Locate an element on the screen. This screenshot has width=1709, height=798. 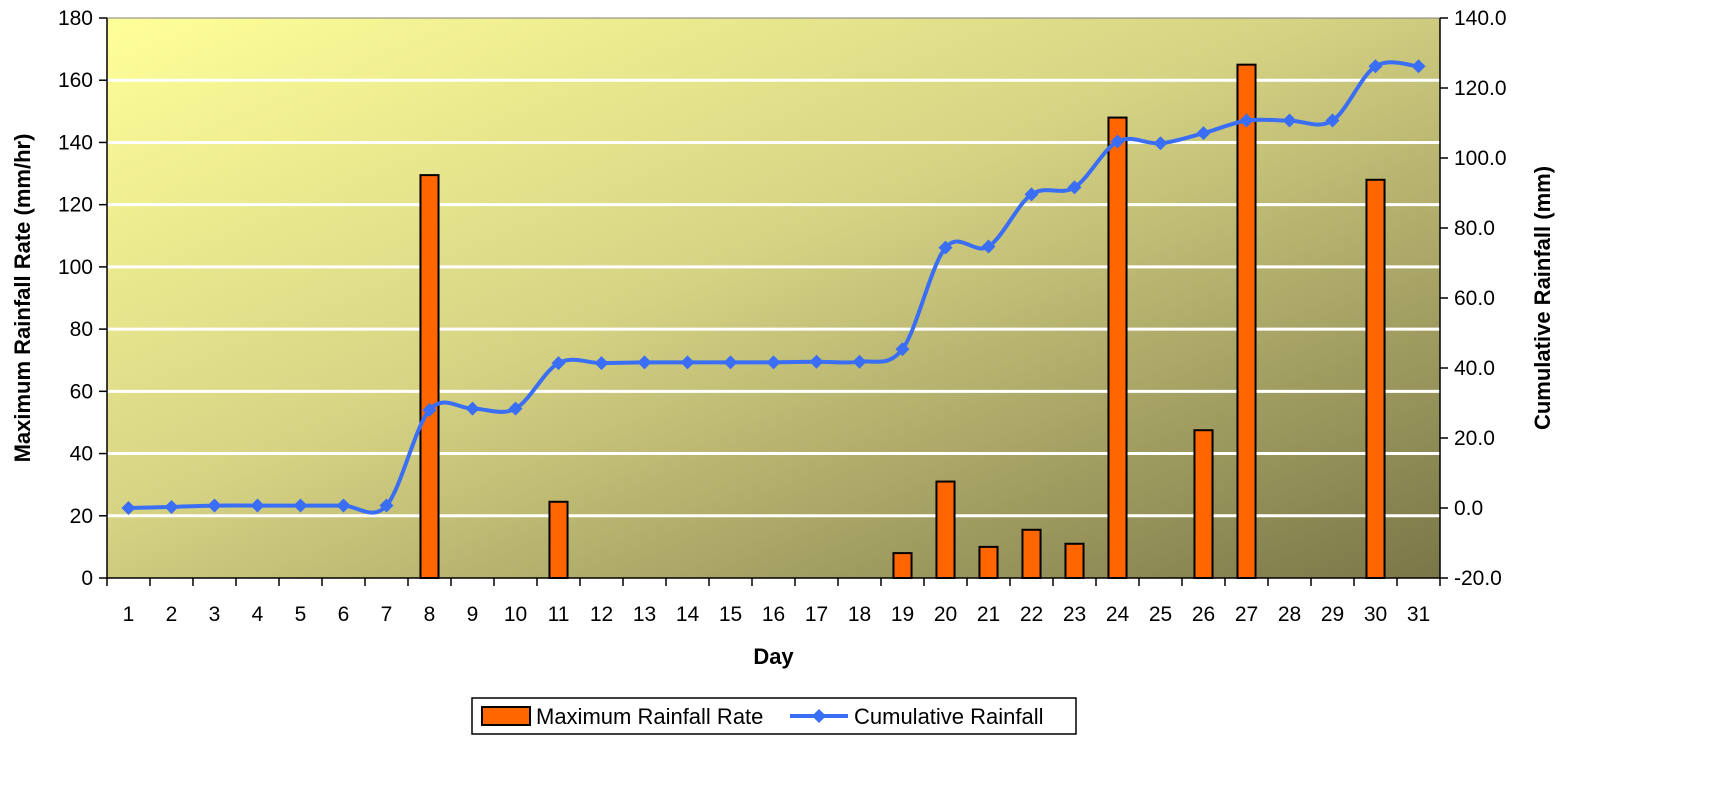
x-tick-label: 20 is located at coordinates (945, 614).